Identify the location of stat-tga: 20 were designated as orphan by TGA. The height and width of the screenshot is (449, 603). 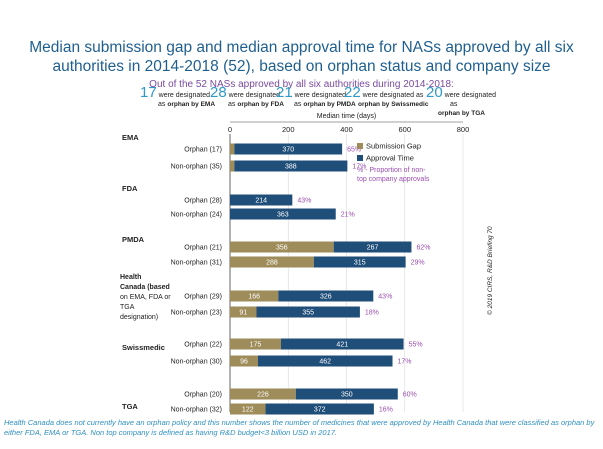
(461, 101).